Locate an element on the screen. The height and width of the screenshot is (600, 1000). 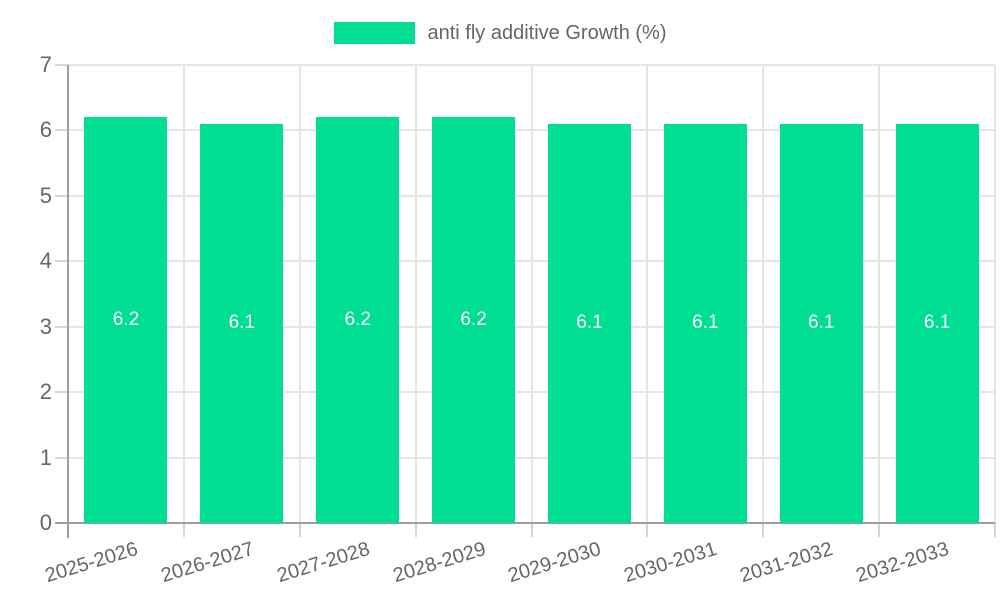
x-axis-line is located at coordinates (525, 523).